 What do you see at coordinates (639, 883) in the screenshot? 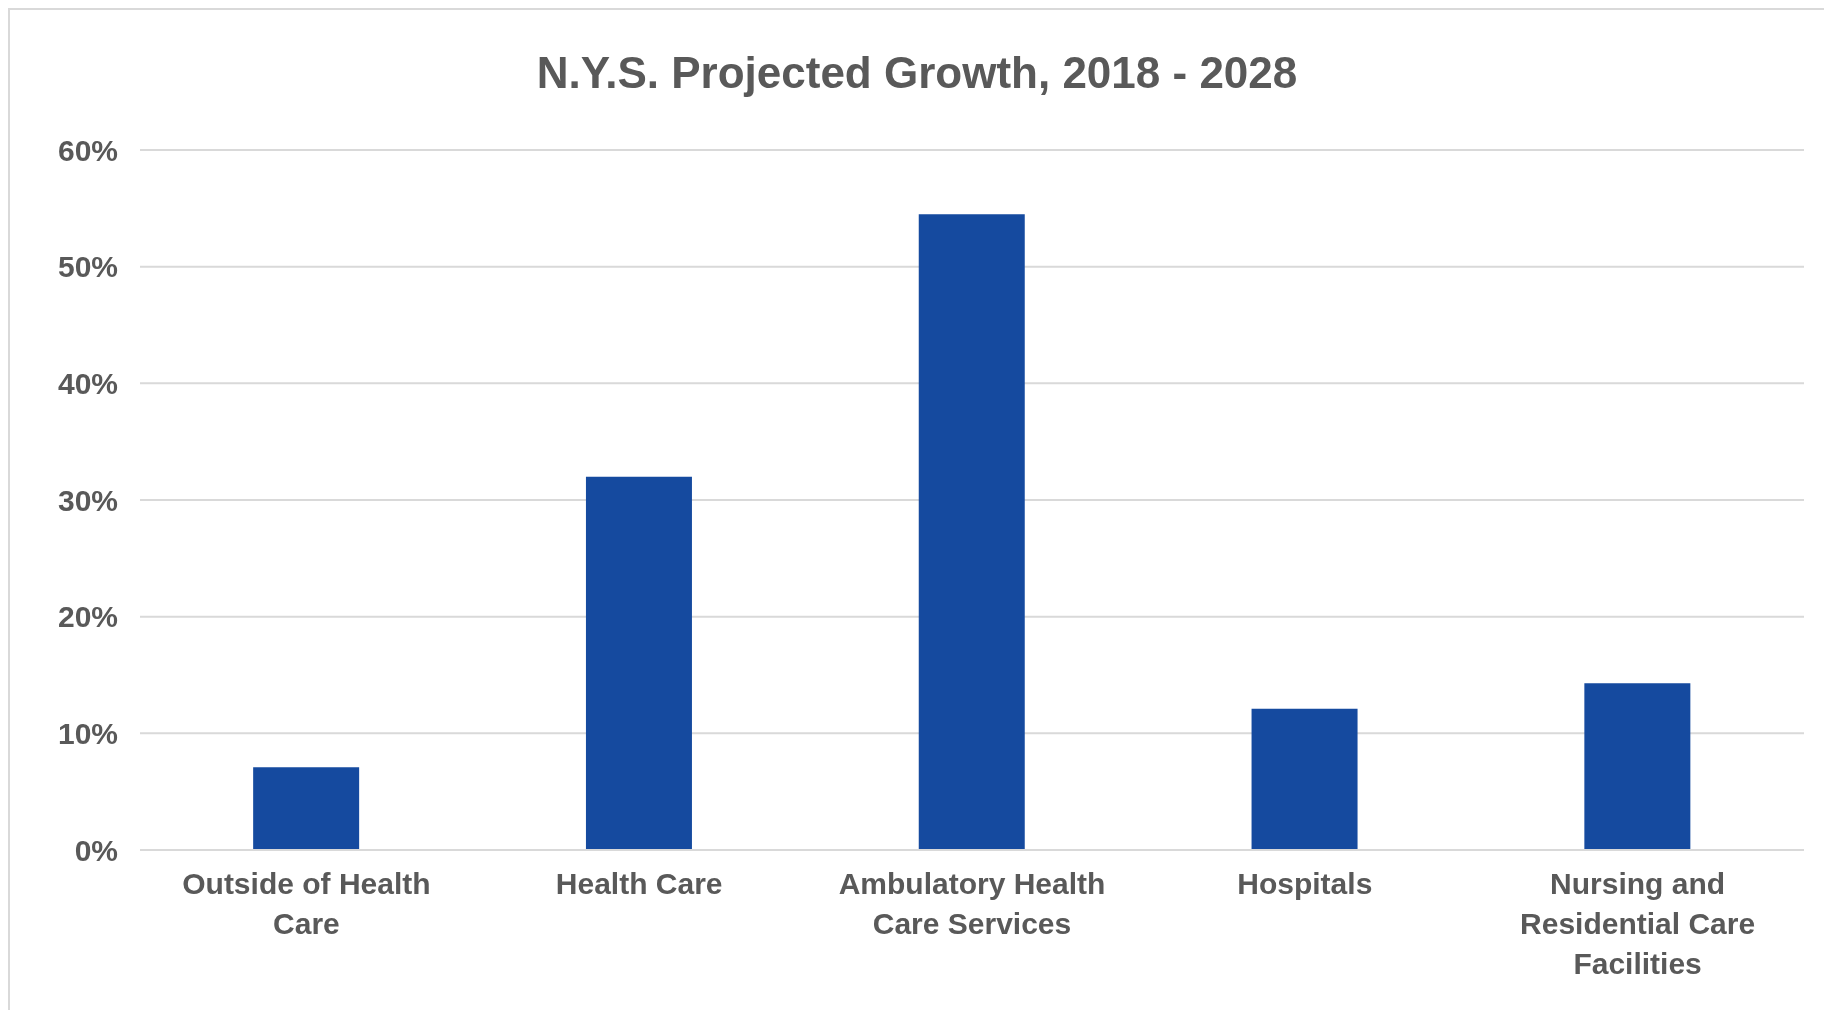
I see `x-tick-label: Health Care` at bounding box center [639, 883].